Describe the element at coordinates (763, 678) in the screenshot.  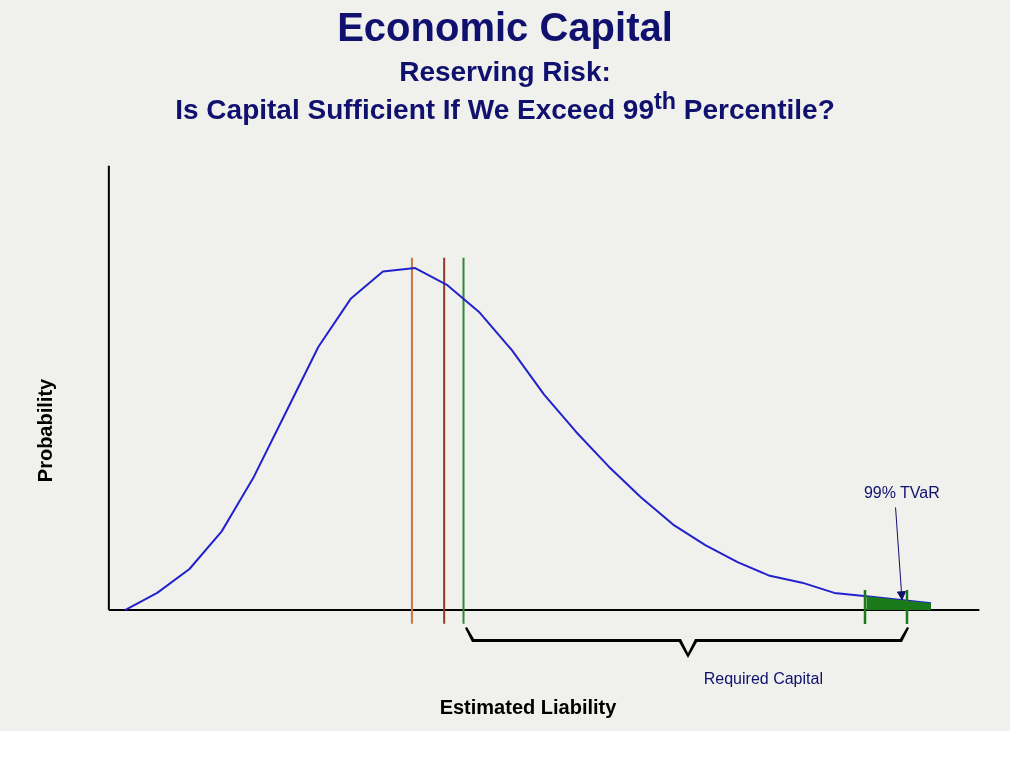
I see `text: Required Capital` at that location.